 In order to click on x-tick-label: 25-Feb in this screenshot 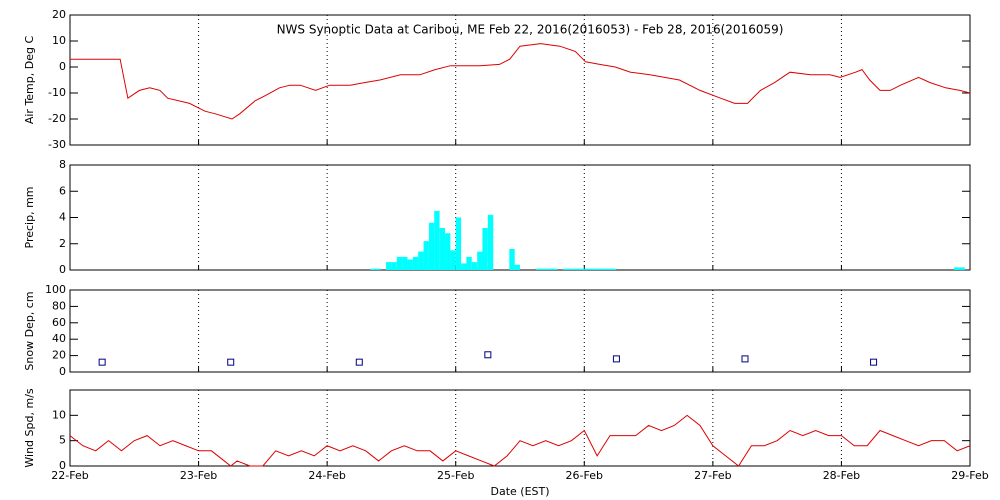, I will do `click(455, 475)`.